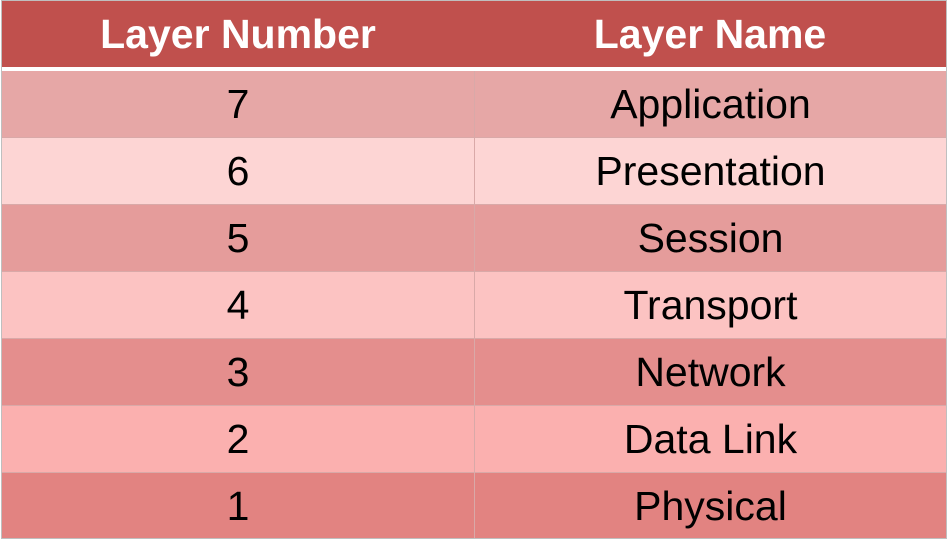 This screenshot has height=542, width=952. What do you see at coordinates (710, 237) in the screenshot?
I see `layer-name-cell: Session` at bounding box center [710, 237].